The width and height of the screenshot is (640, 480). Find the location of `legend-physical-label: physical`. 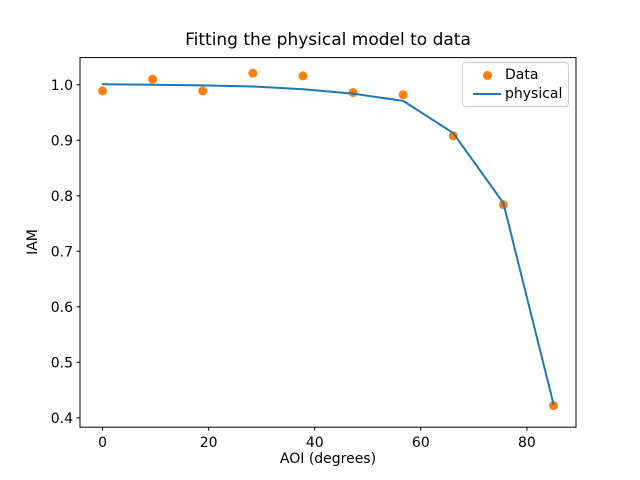

legend-physical-label: physical is located at coordinates (534, 93).